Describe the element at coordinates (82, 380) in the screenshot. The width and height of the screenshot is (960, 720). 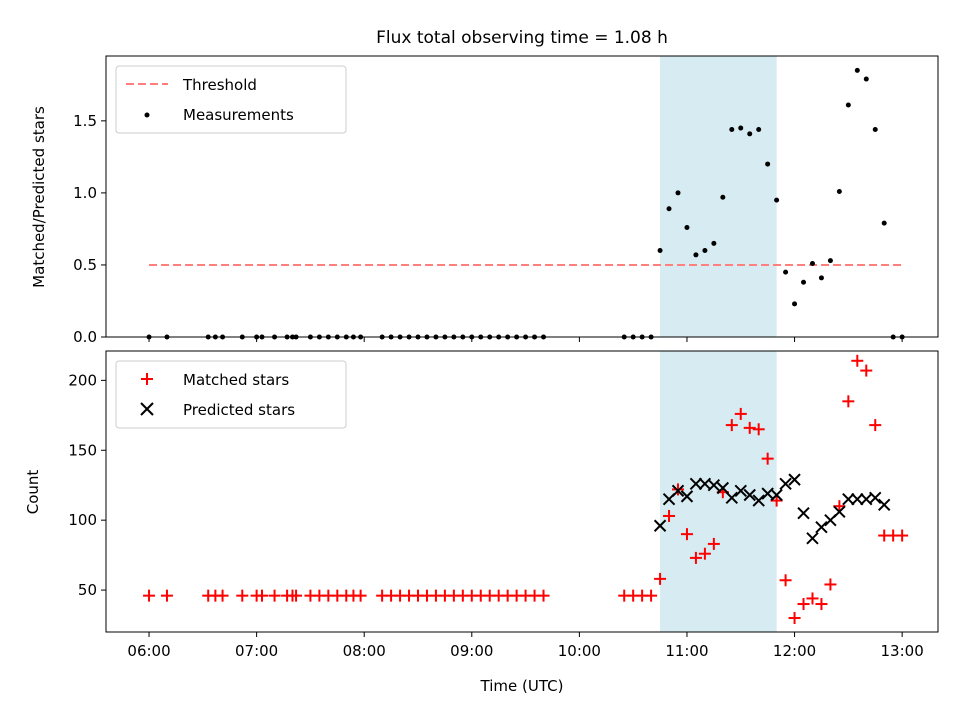
I see `bottom-y-tick-label: 200` at that location.